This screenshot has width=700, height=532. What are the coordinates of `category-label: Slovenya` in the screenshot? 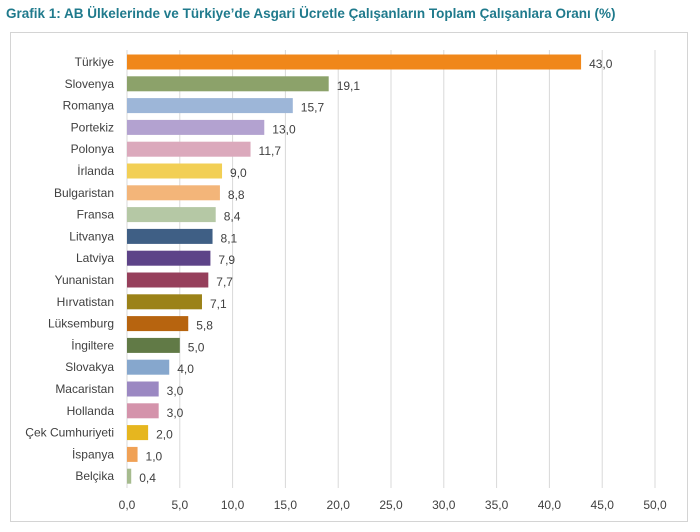 It's located at (90, 84).